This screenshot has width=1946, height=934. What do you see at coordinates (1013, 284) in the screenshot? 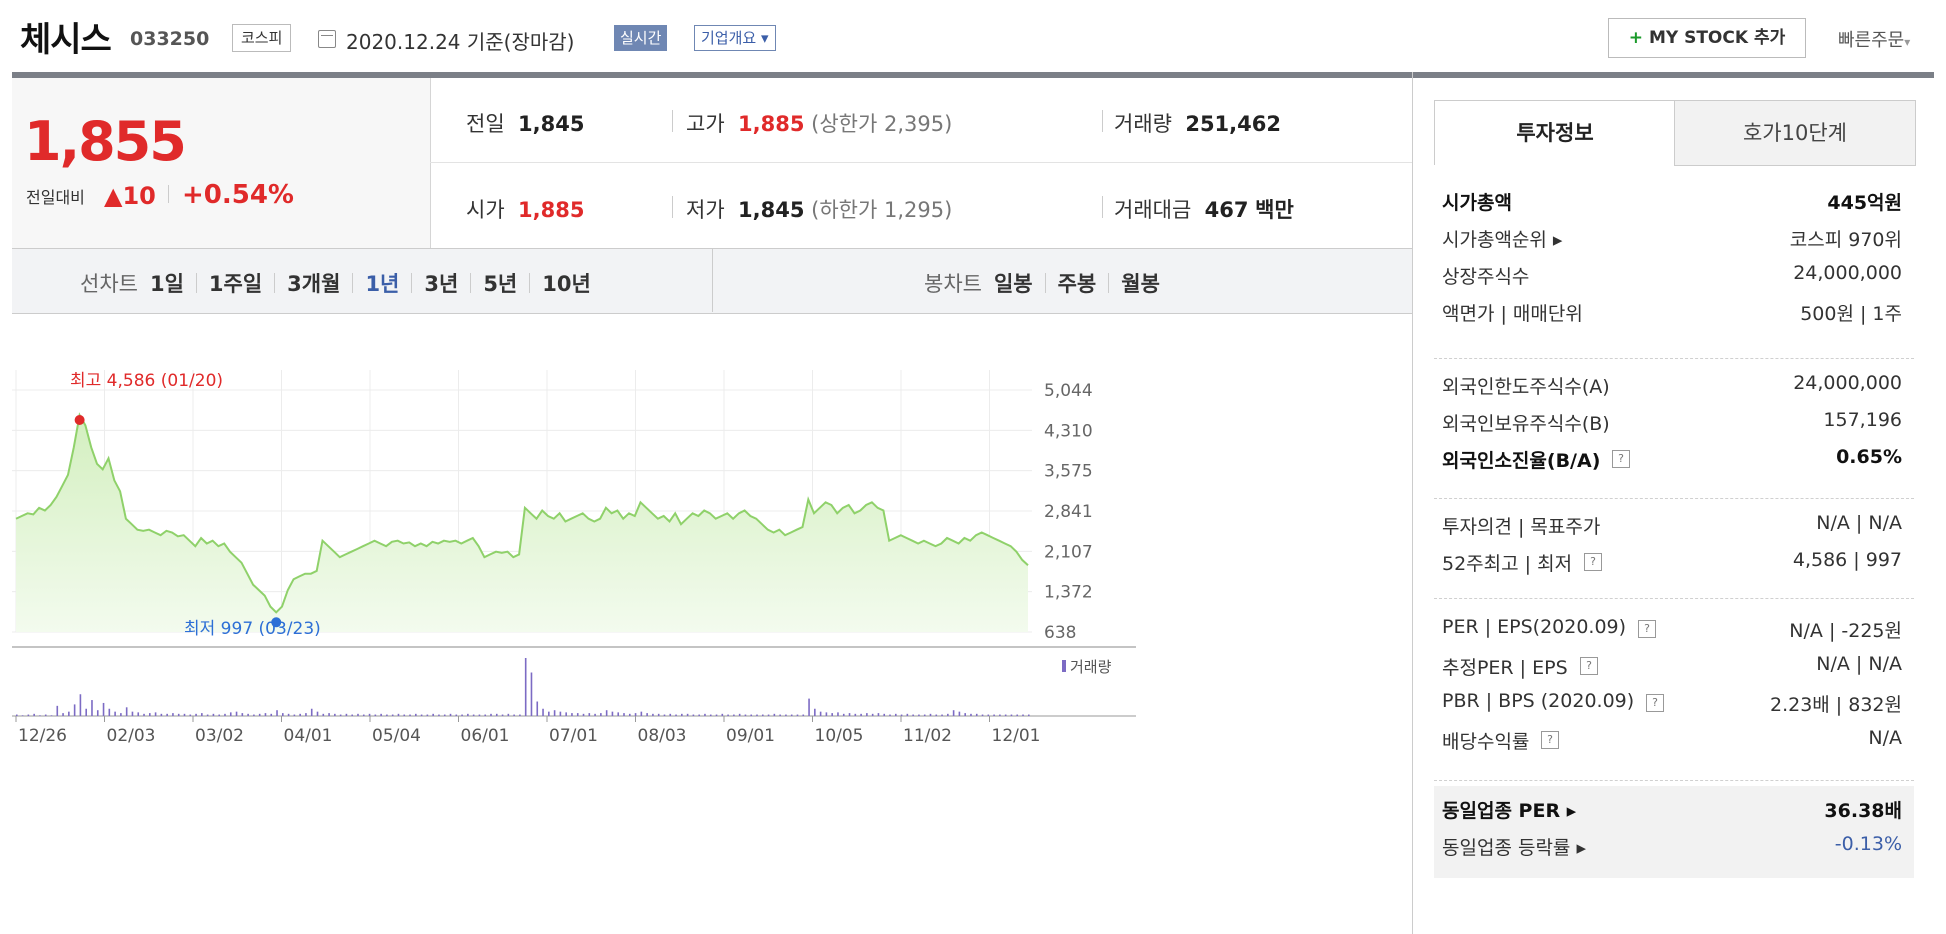
I see `tab-candle: 일봉` at bounding box center [1013, 284].